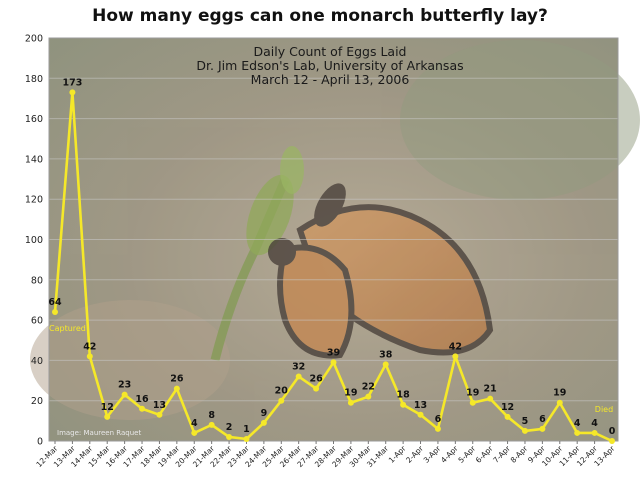 This screenshot has width=640, height=479. What do you see at coordinates (612, 431) in the screenshot?
I see `data-label: 0` at bounding box center [612, 431].